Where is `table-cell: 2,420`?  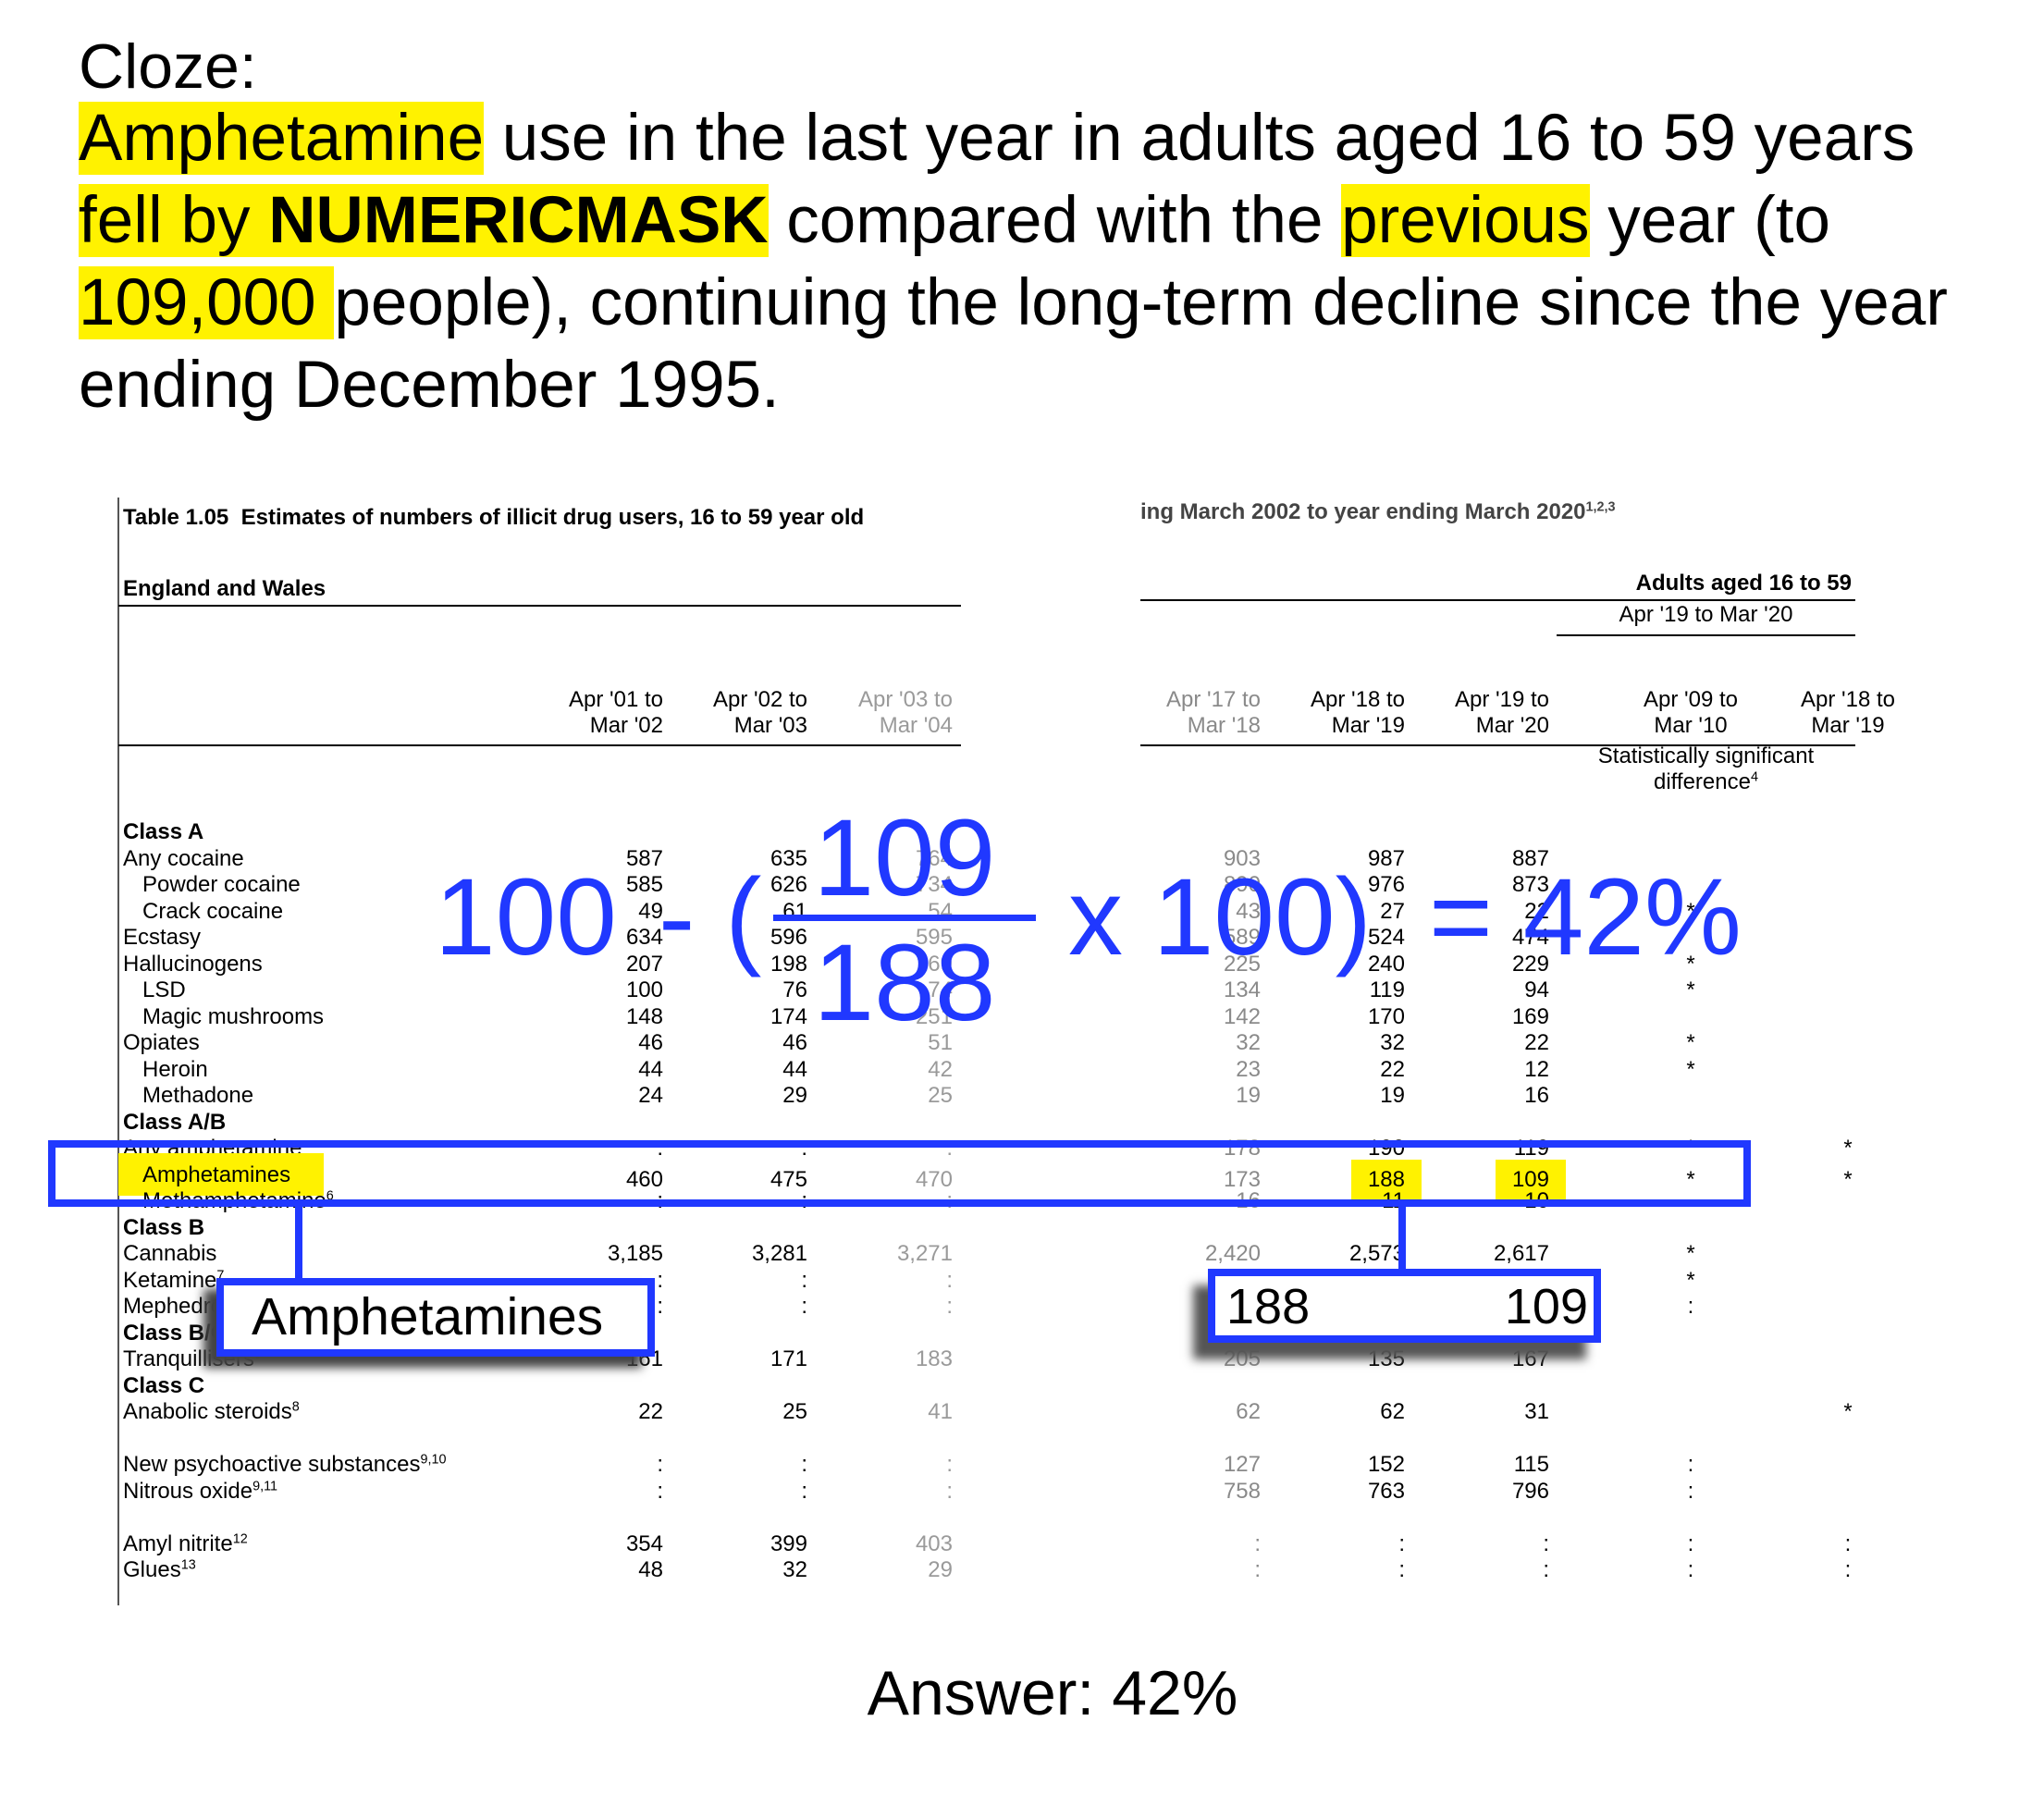
table-cell: 2,420 is located at coordinates (1232, 1253).